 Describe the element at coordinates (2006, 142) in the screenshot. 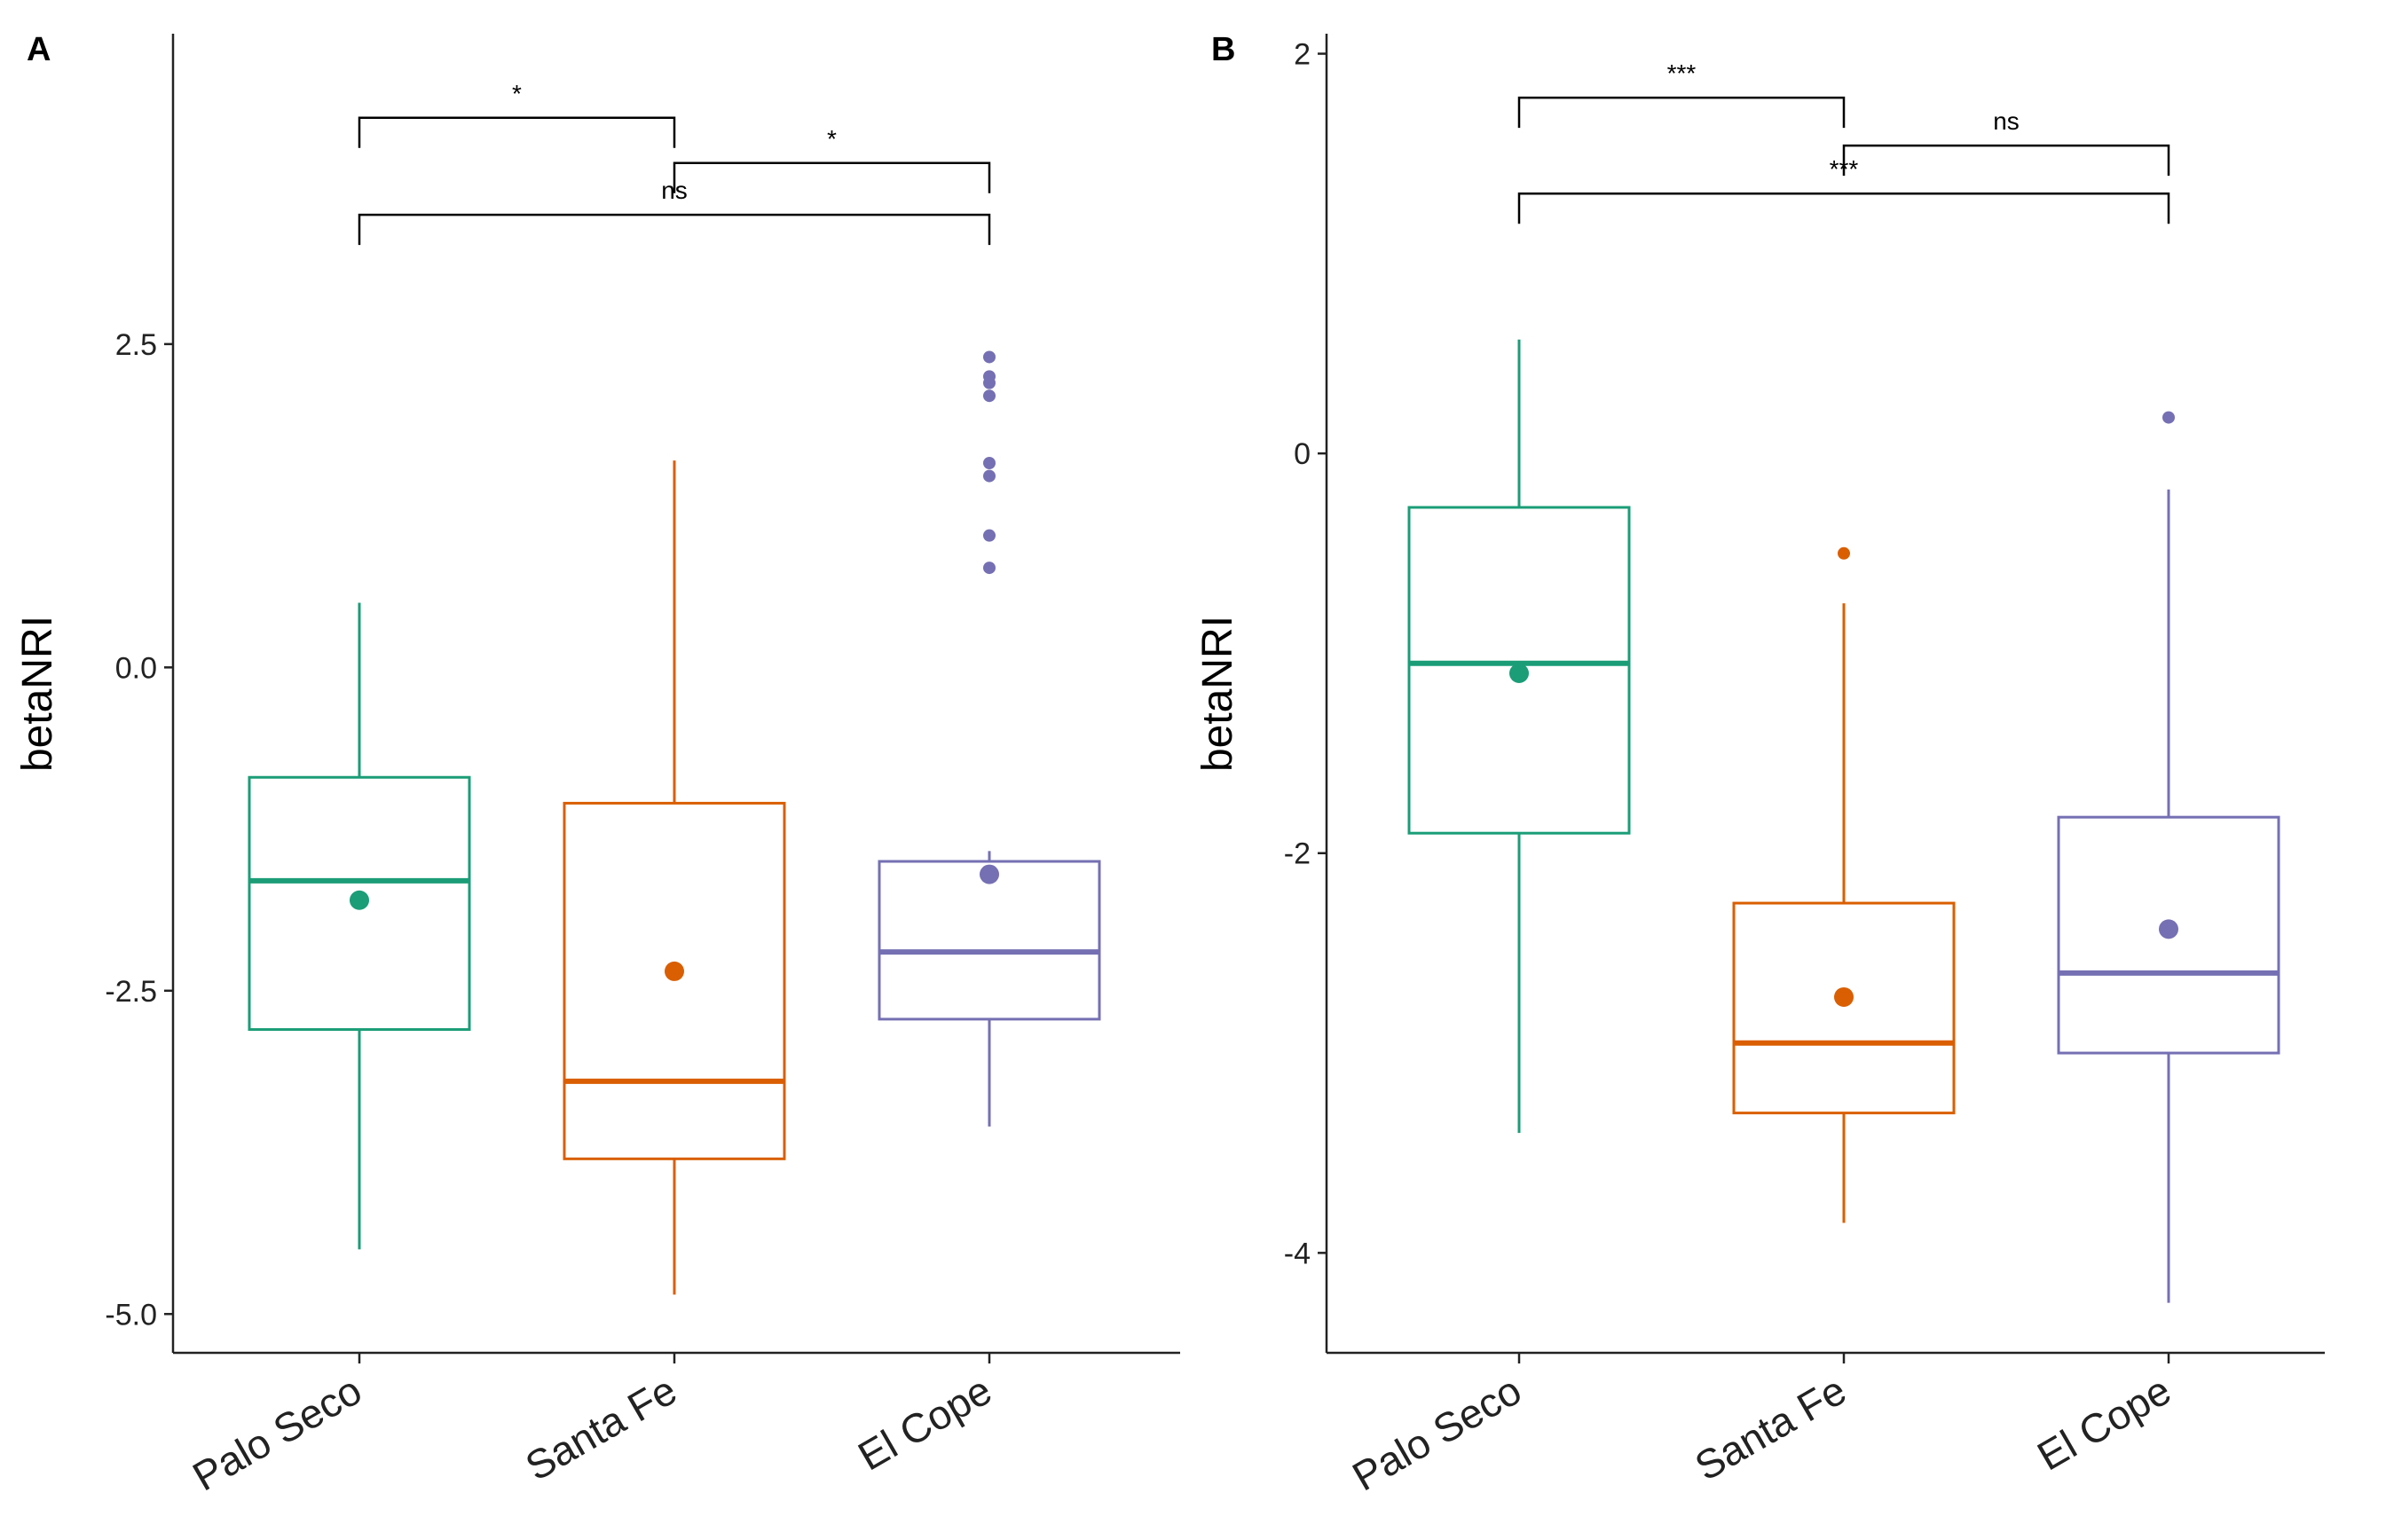

I see `panel-b-comparison-santa-fe-el-cope: ns` at that location.